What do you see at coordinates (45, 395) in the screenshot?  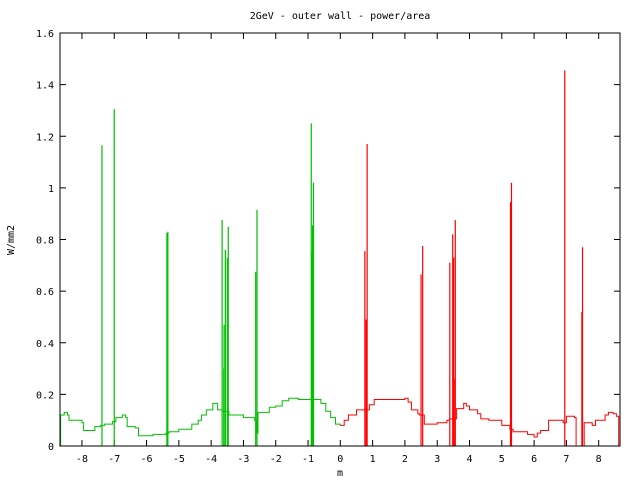 I see `y-tick-label: 0.2` at bounding box center [45, 395].